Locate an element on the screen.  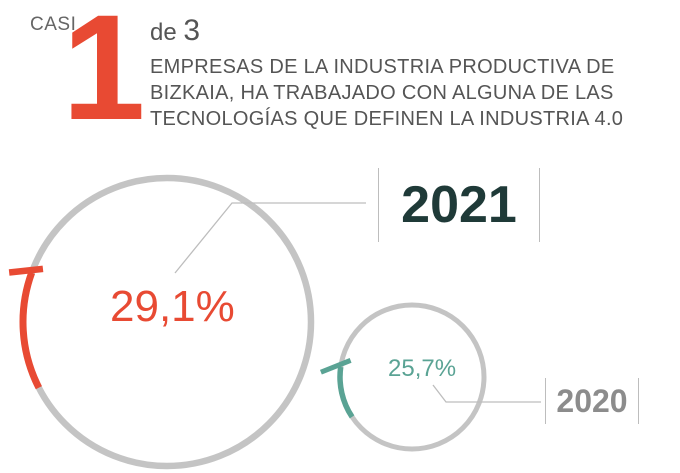
start-tick-2020 is located at coordinates (335, 366).